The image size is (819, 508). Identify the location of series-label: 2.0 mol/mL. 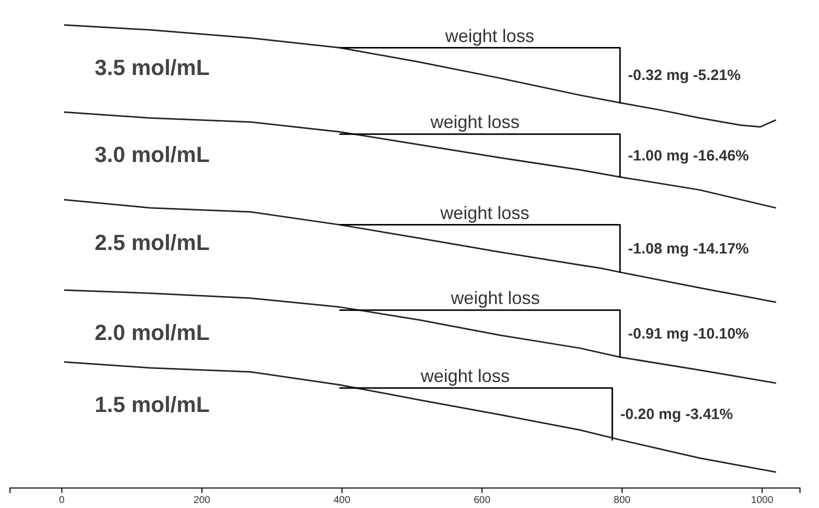
(152, 333).